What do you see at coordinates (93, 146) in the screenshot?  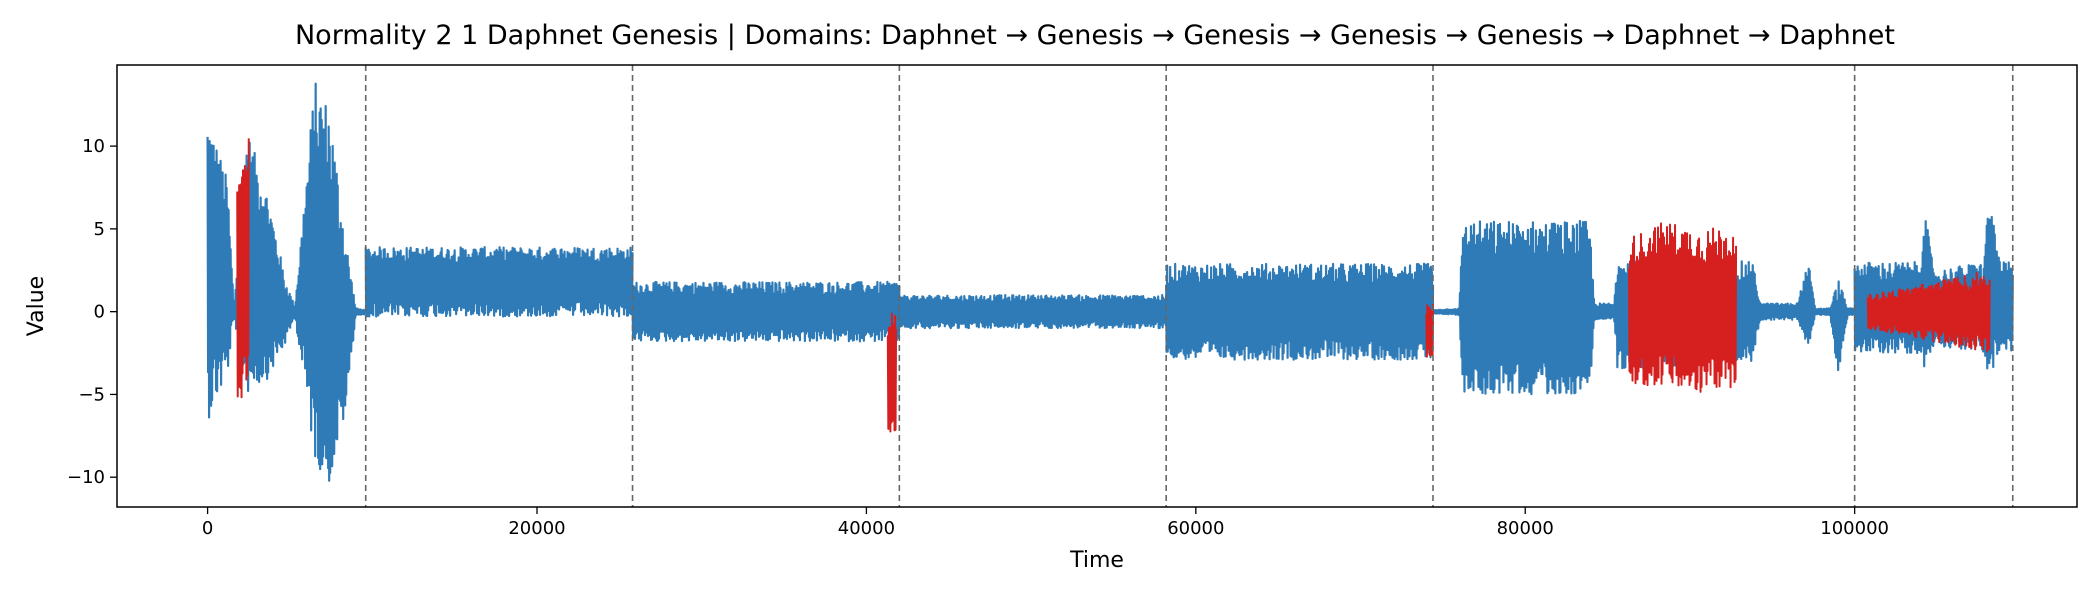 I see `y-tick-label: 10` at bounding box center [93, 146].